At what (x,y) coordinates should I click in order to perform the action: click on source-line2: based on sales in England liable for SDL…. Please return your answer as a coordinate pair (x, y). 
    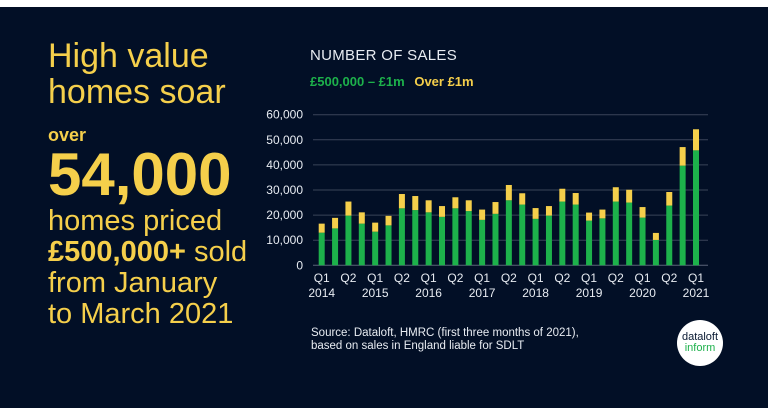
    Looking at the image, I should click on (418, 346).